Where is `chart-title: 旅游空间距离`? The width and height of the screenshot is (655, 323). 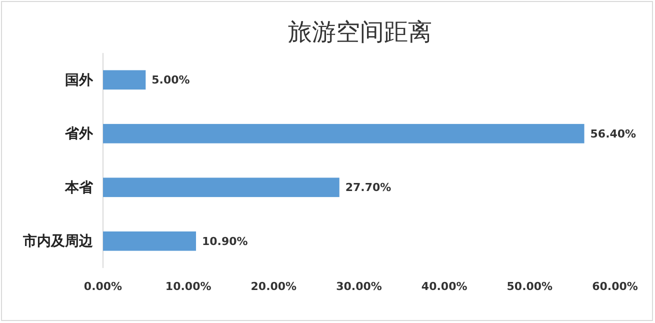 chart-title: 旅游空间距离 is located at coordinates (360, 32).